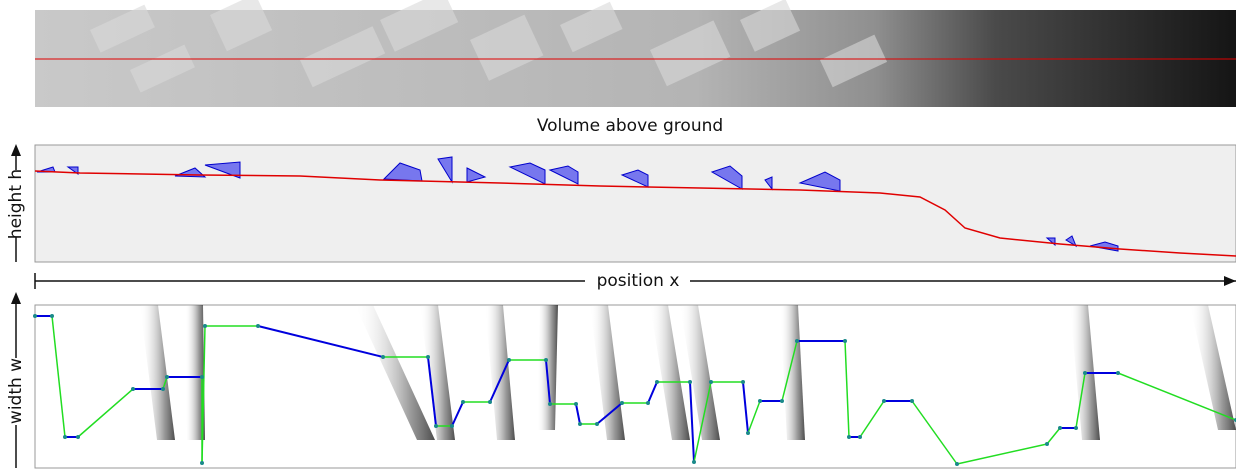 The image size is (1236, 472). Describe the element at coordinates (638, 281) in the screenshot. I see `x-axis-label: position x` at that location.